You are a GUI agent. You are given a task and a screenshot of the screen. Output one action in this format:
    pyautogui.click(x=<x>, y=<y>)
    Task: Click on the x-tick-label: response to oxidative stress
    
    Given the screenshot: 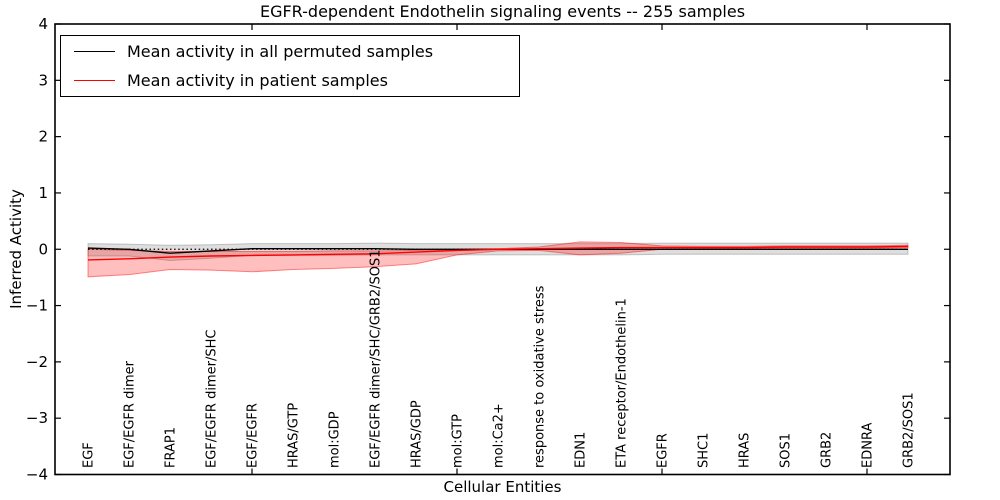 What is the action you would take?
    pyautogui.click(x=540, y=376)
    